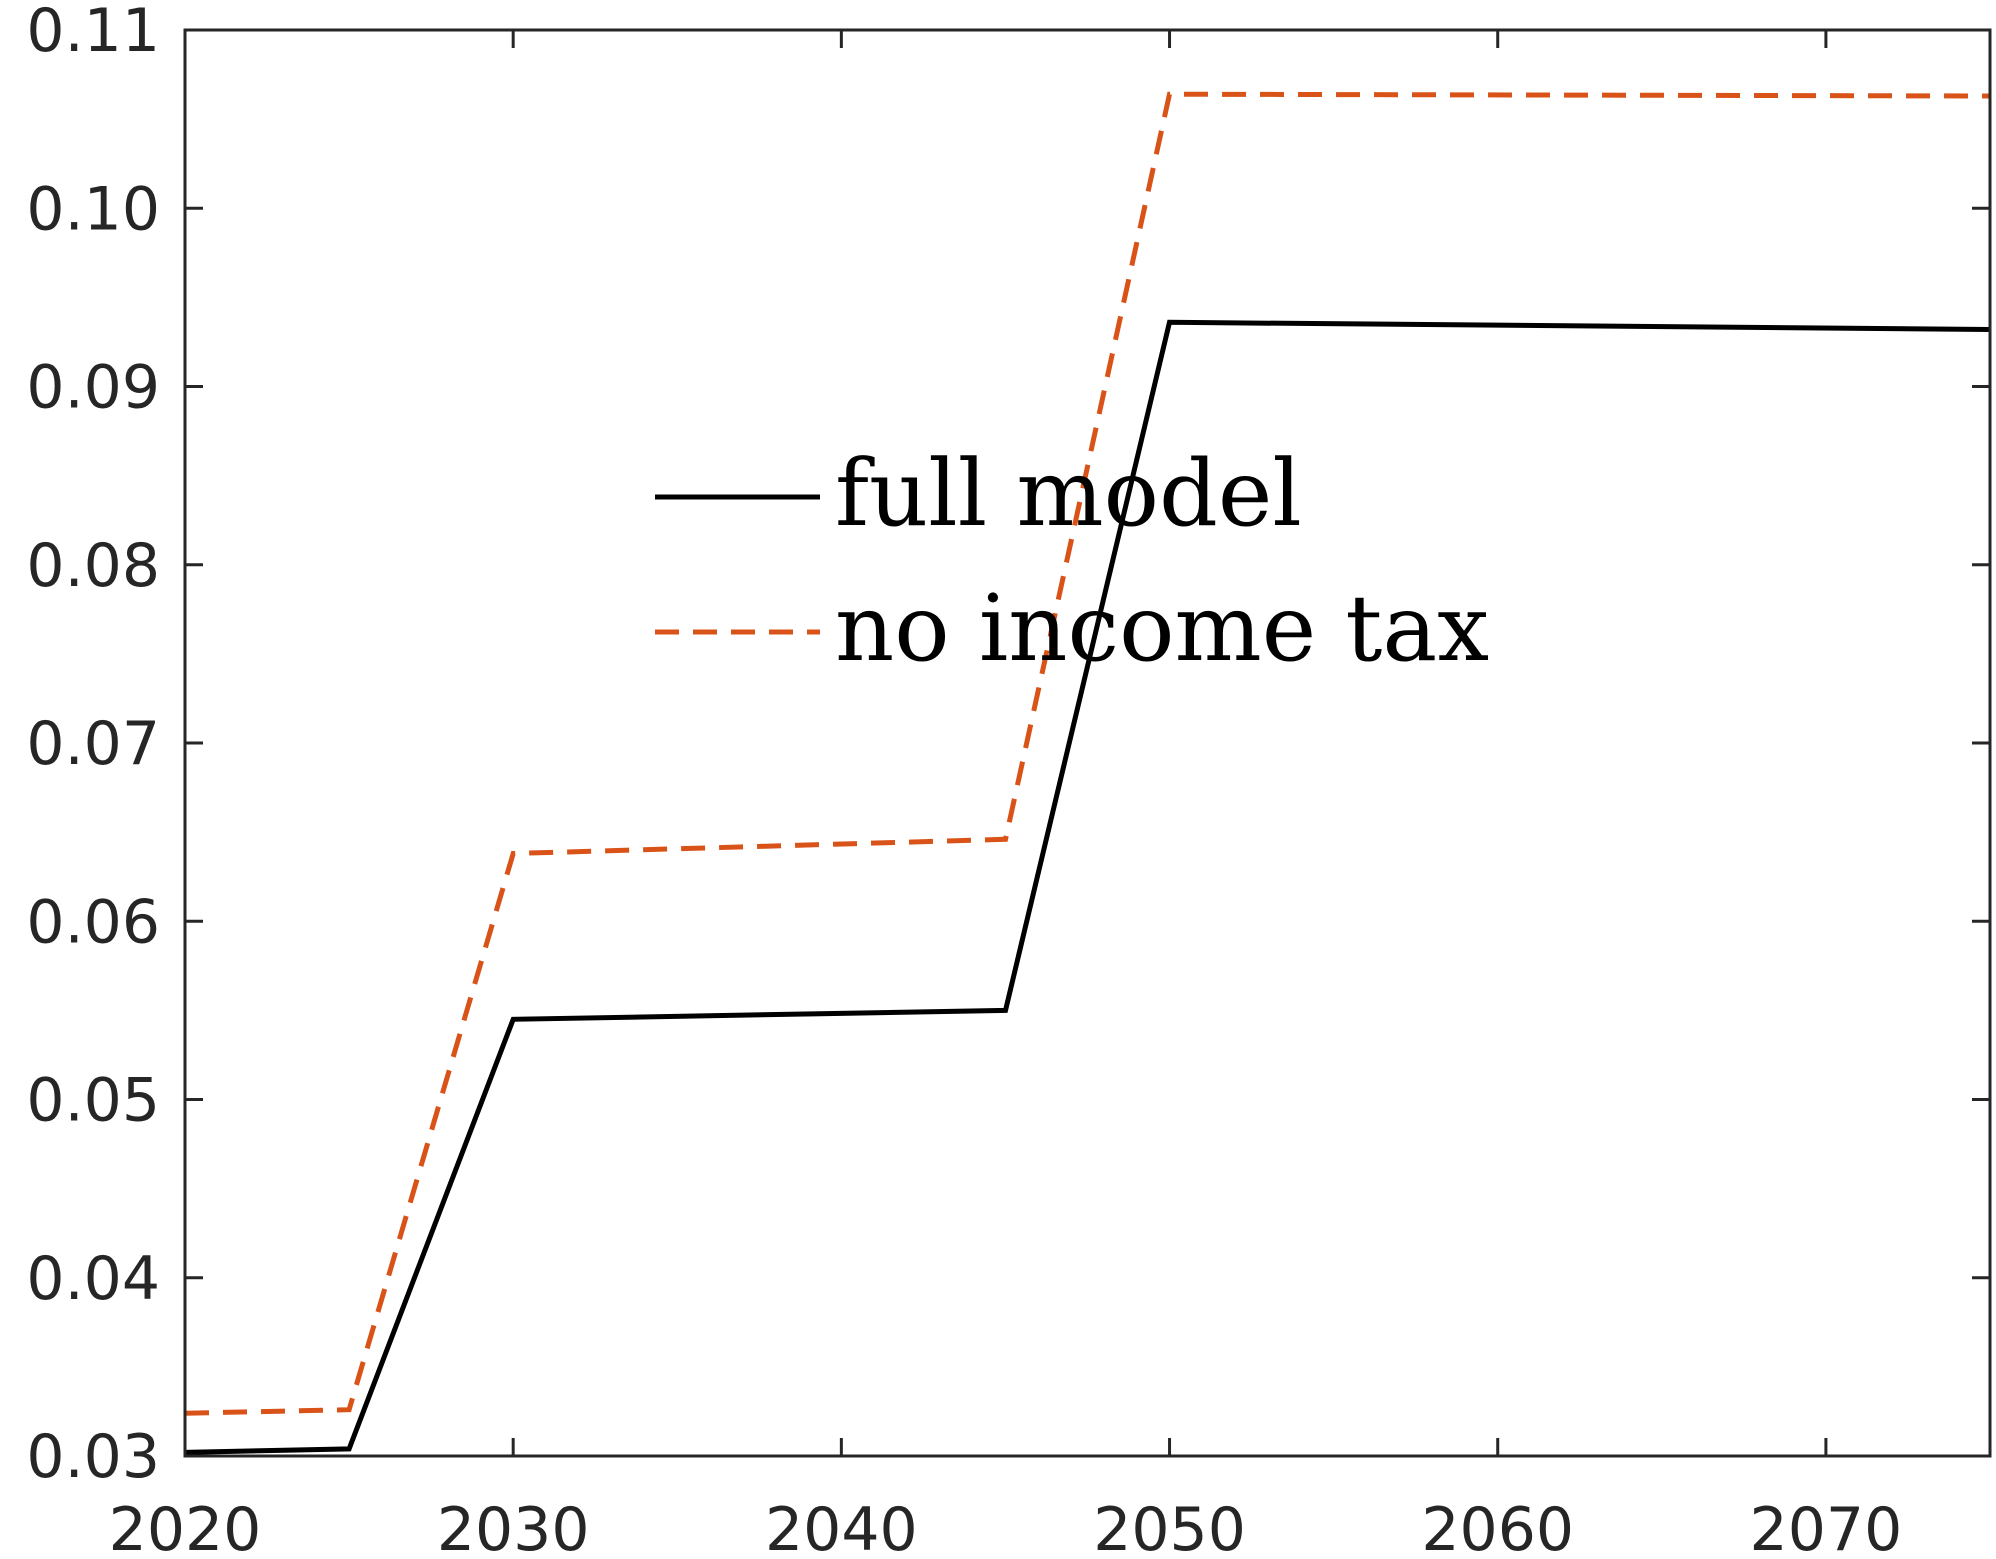 This screenshot has height=1559, width=1996. I want to click on x-tick-label: 2040, so click(841, 1524).